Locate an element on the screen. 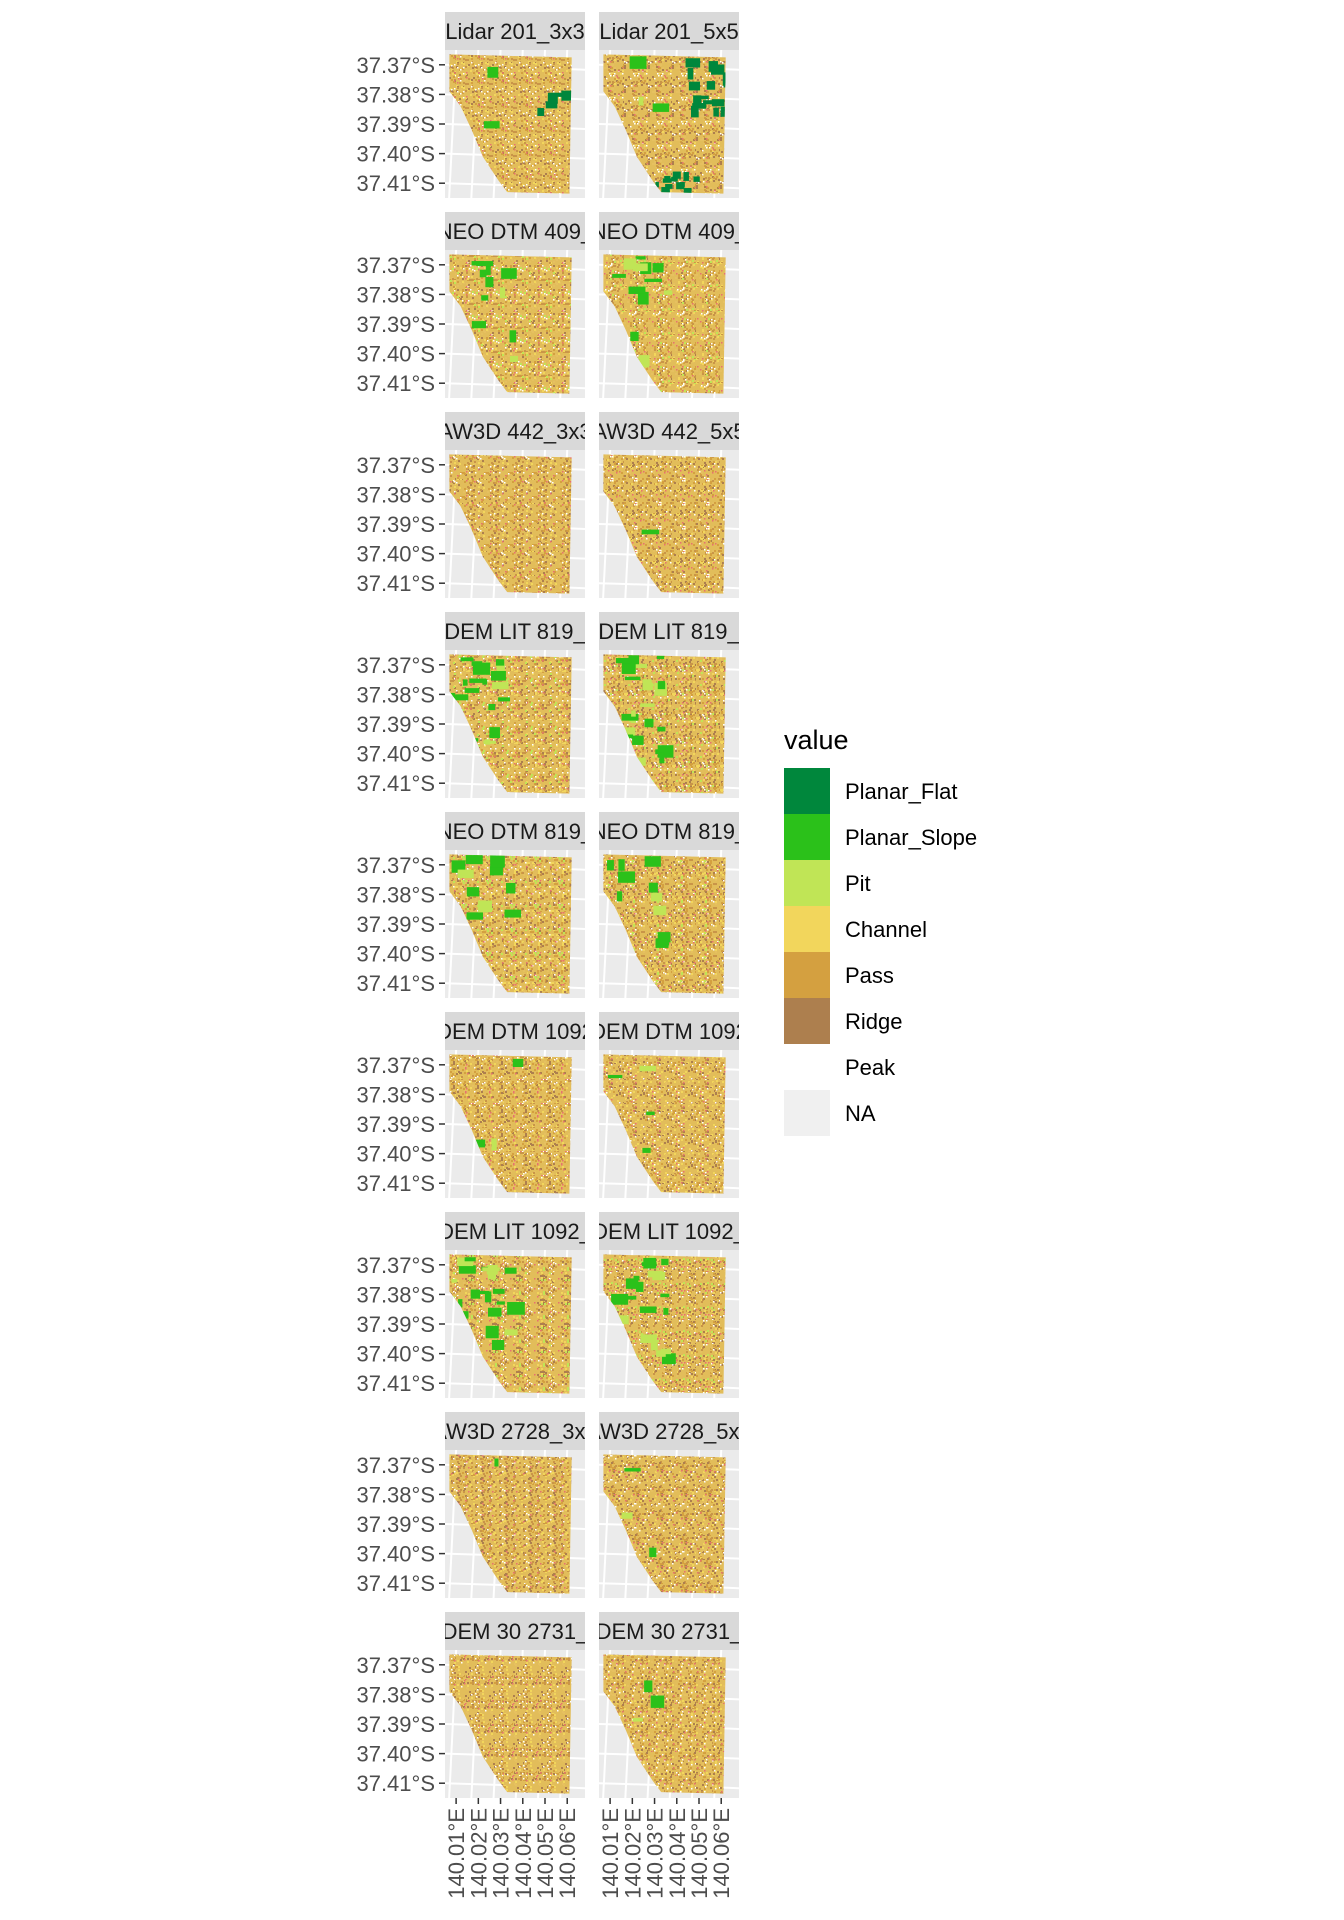 Image resolution: width=1344 pixels, height=1920 pixels. legend-label: Channel is located at coordinates (886, 929).